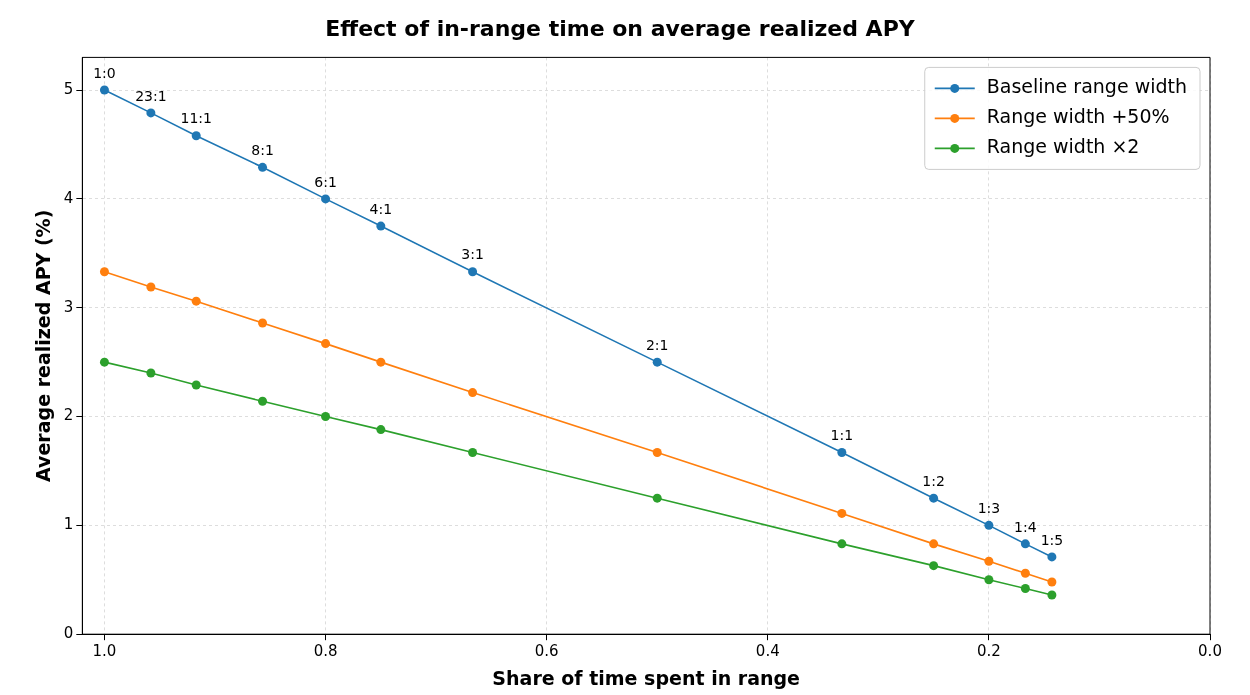 The image size is (1250, 695). Describe the element at coordinates (1078, 116) in the screenshot. I see `legend-label: Range width +50%` at that location.